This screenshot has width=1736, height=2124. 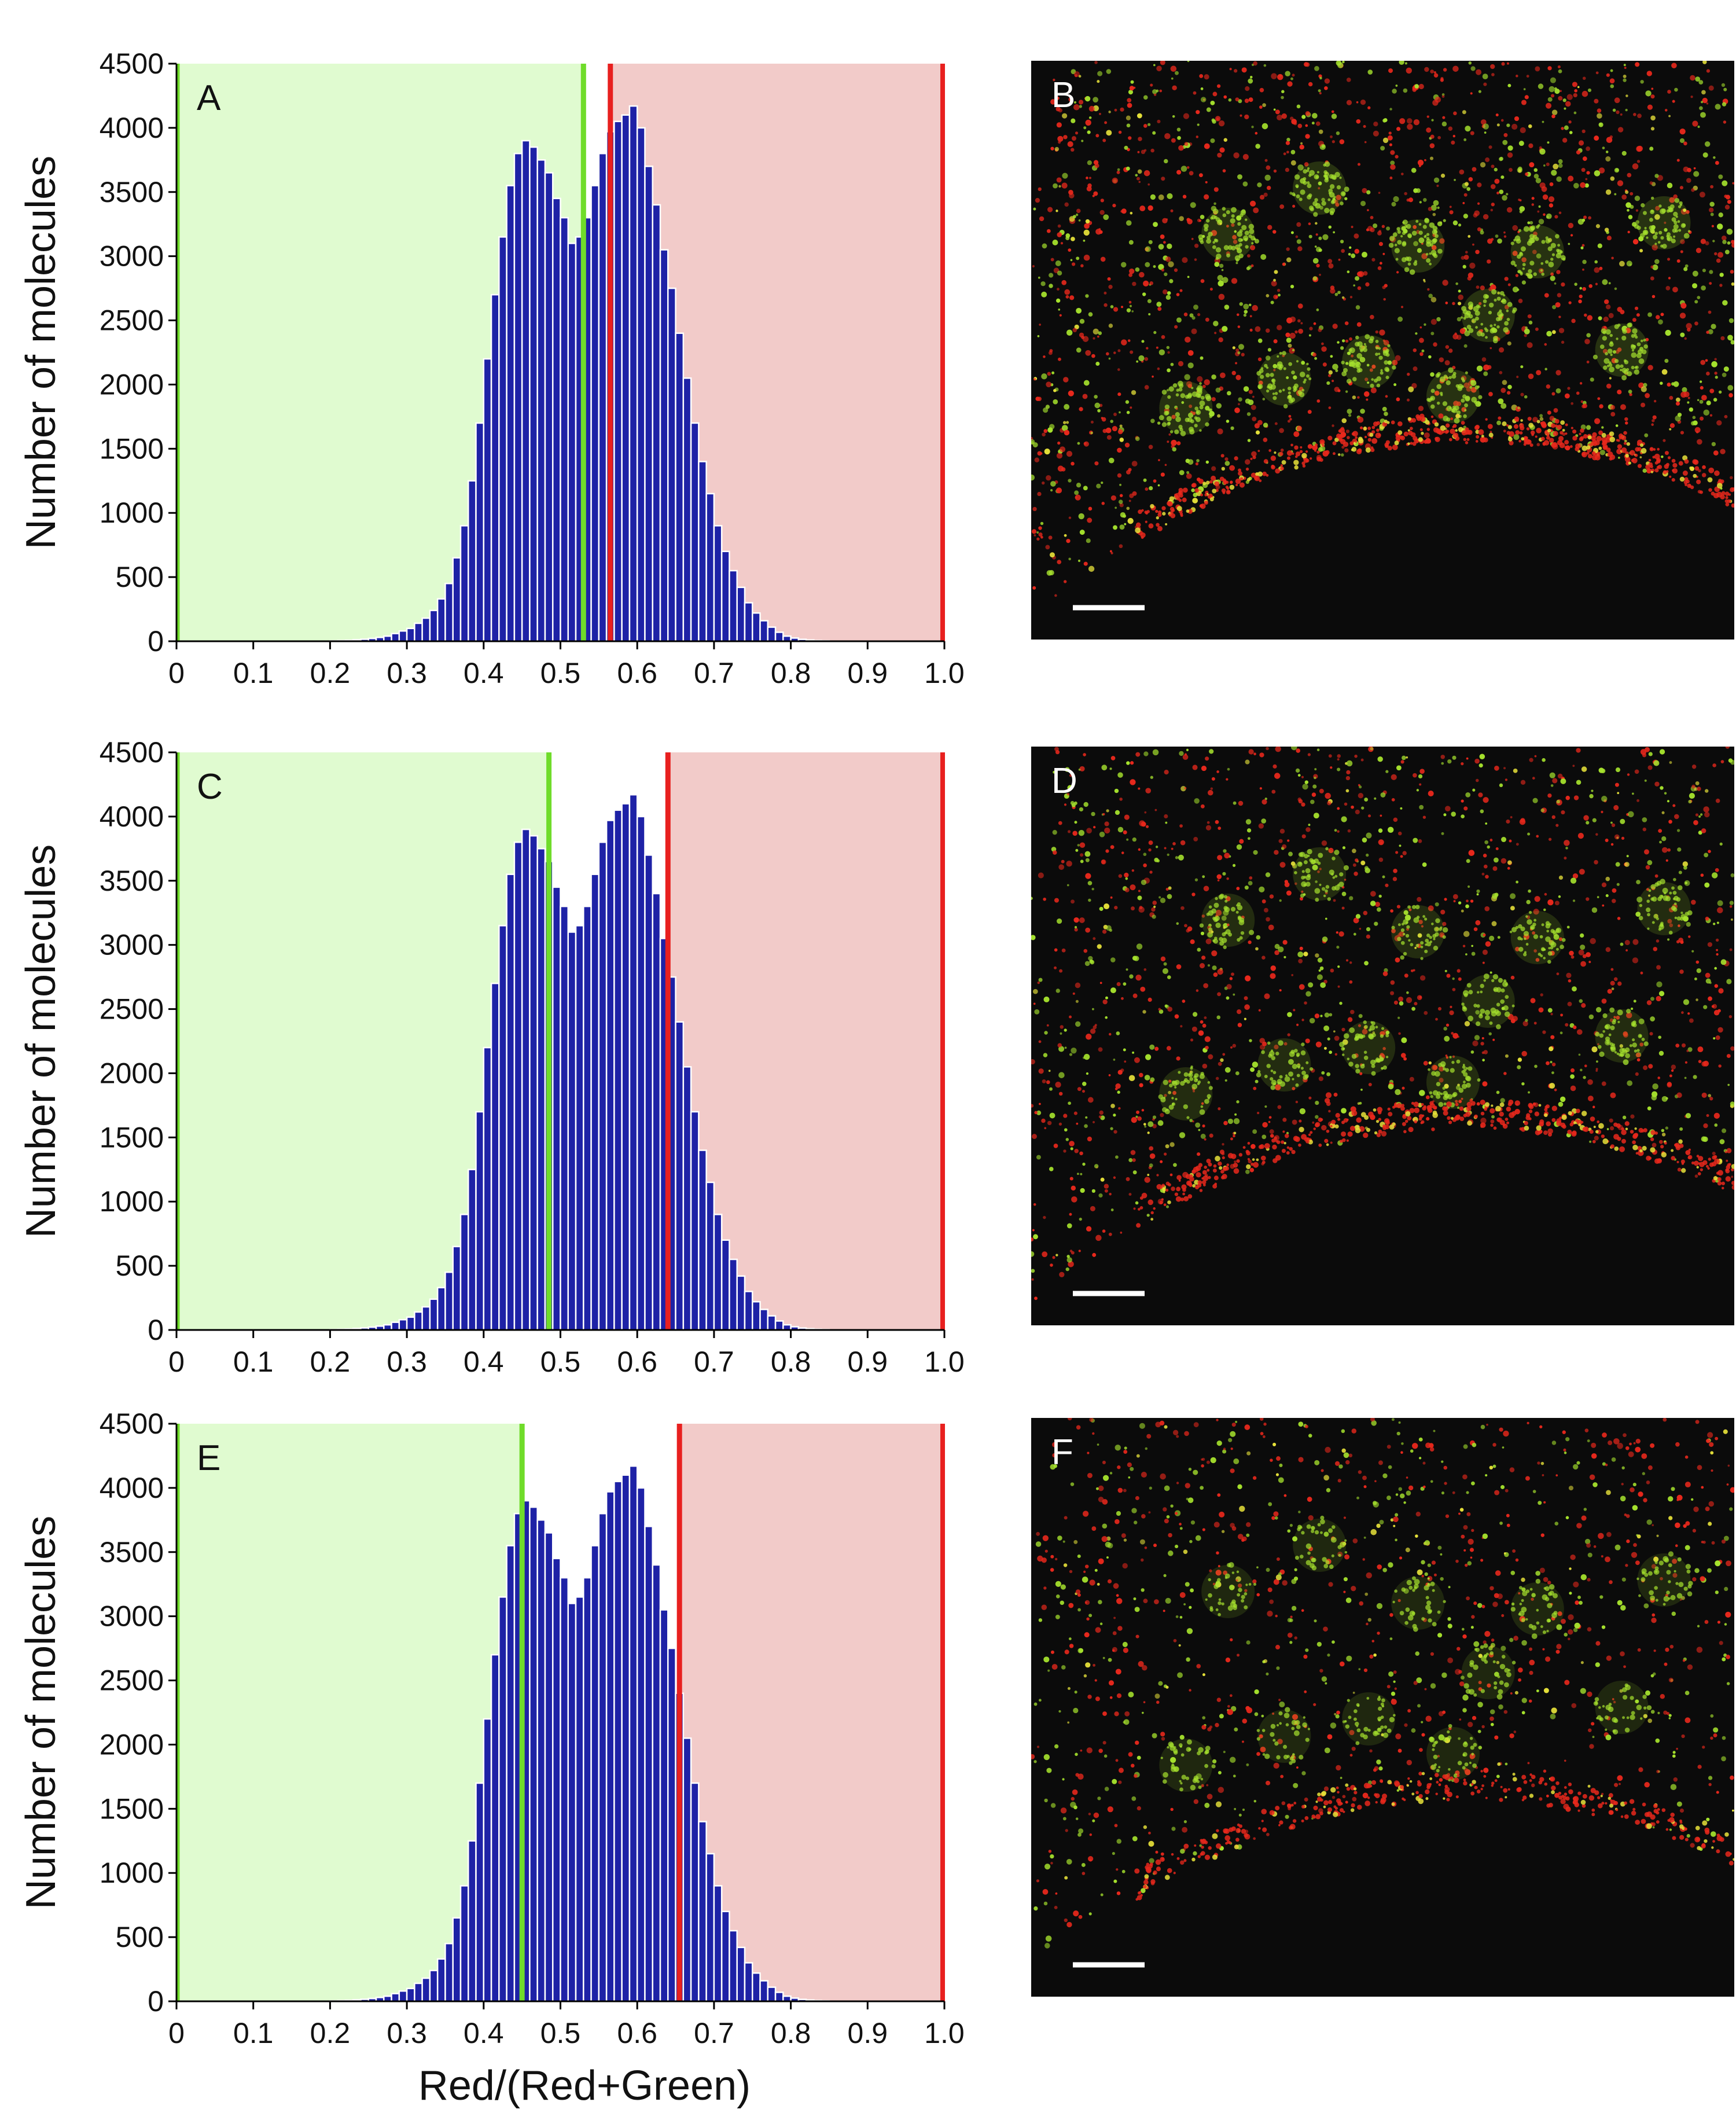 What do you see at coordinates (464, 1272) in the screenshot?
I see `histogram-bar` at bounding box center [464, 1272].